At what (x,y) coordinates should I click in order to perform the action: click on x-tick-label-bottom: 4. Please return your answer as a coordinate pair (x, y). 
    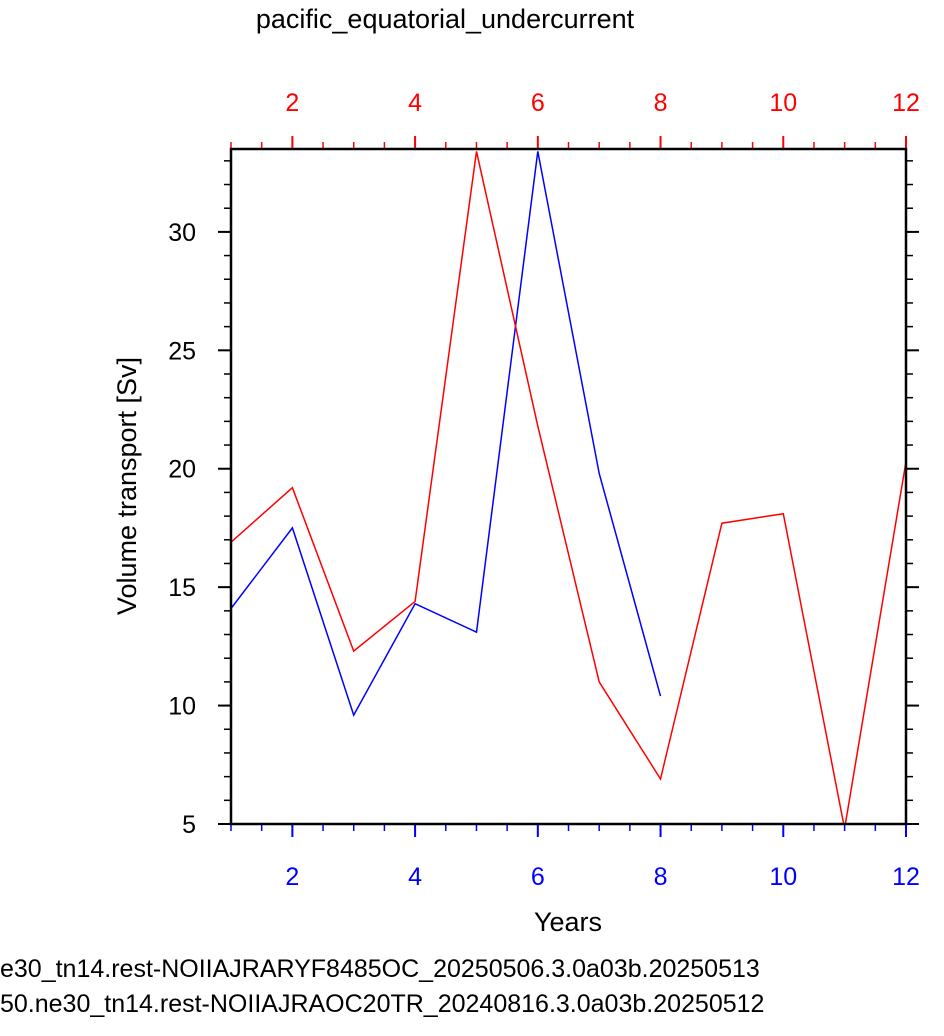
    Looking at the image, I should click on (415, 877).